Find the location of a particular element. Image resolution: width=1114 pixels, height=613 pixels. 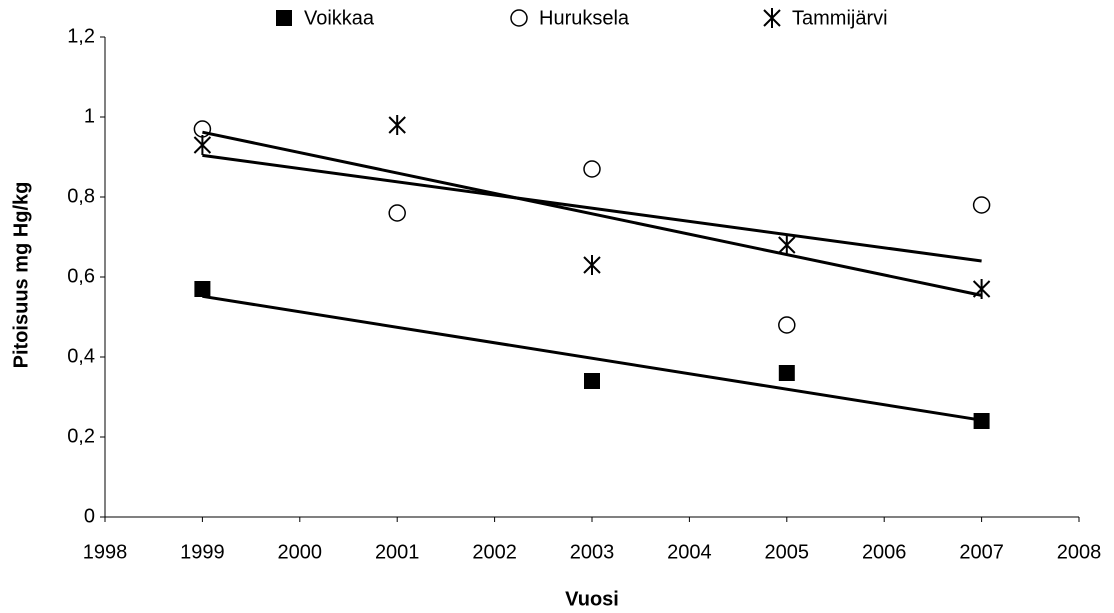

x-tick-label: 2006 is located at coordinates (884, 552).